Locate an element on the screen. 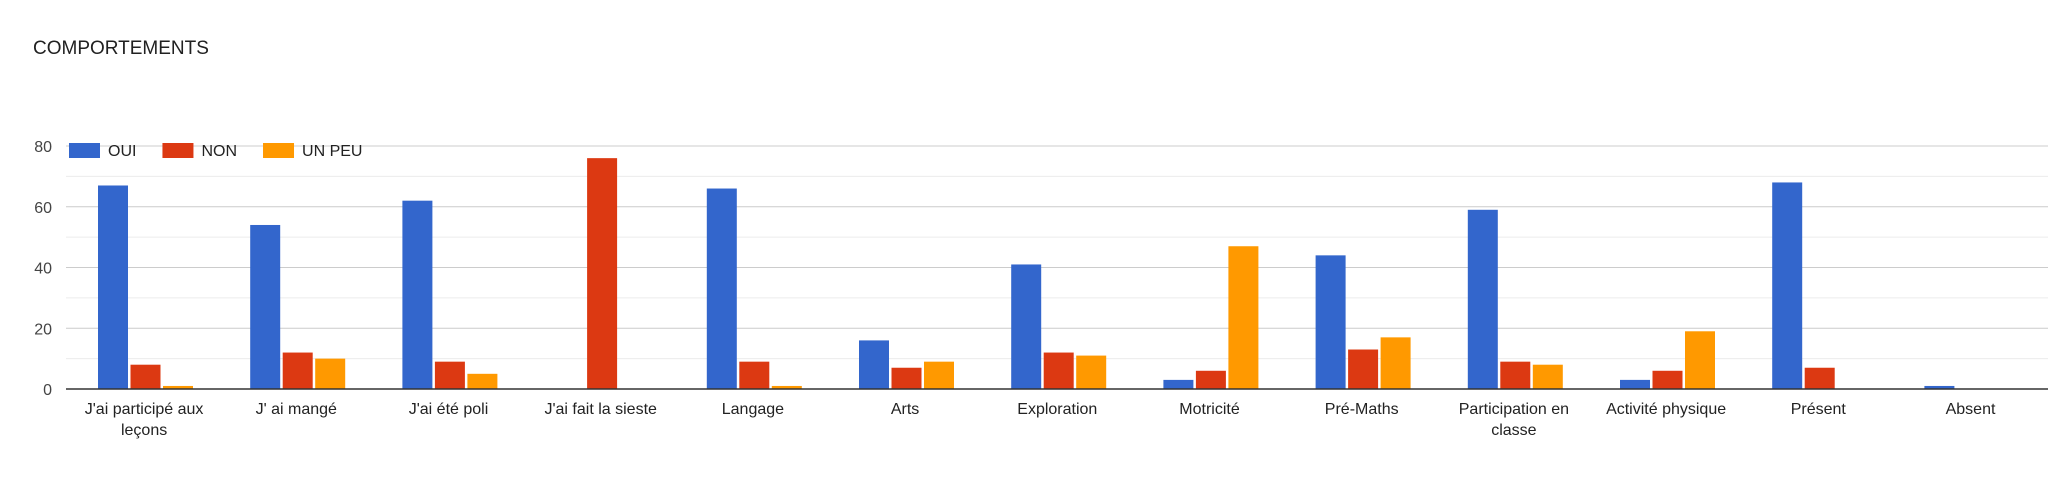  y-tick-label: 0 is located at coordinates (47, 390).